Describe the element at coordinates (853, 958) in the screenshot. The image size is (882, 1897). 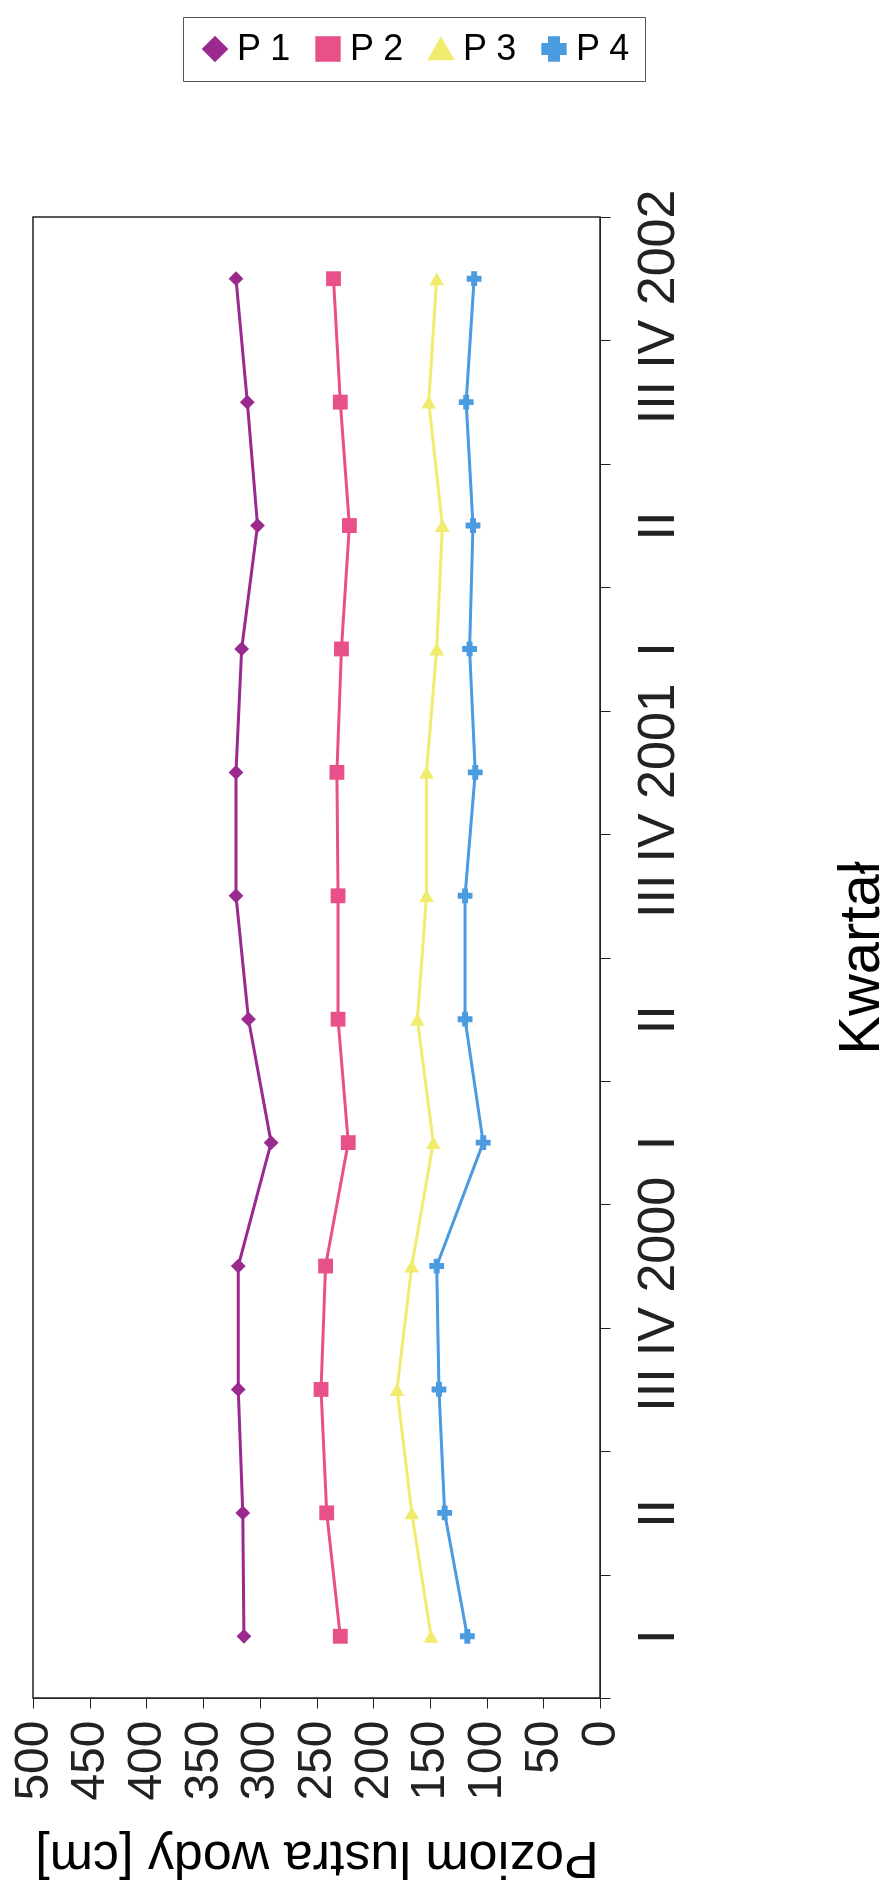
I see `y-axis-title: Kwartał` at that location.